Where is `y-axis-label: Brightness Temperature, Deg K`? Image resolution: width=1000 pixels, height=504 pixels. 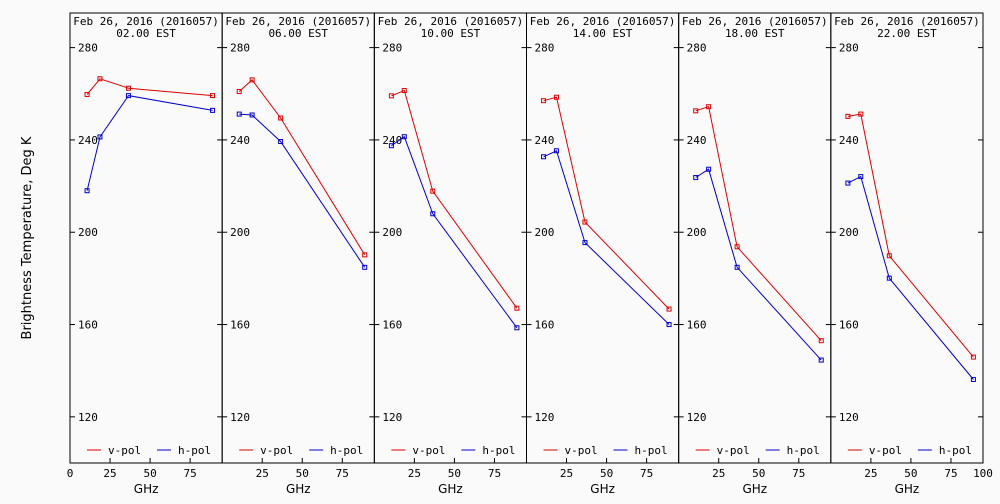
y-axis-label: Brightness Temperature, Deg K is located at coordinates (27, 237).